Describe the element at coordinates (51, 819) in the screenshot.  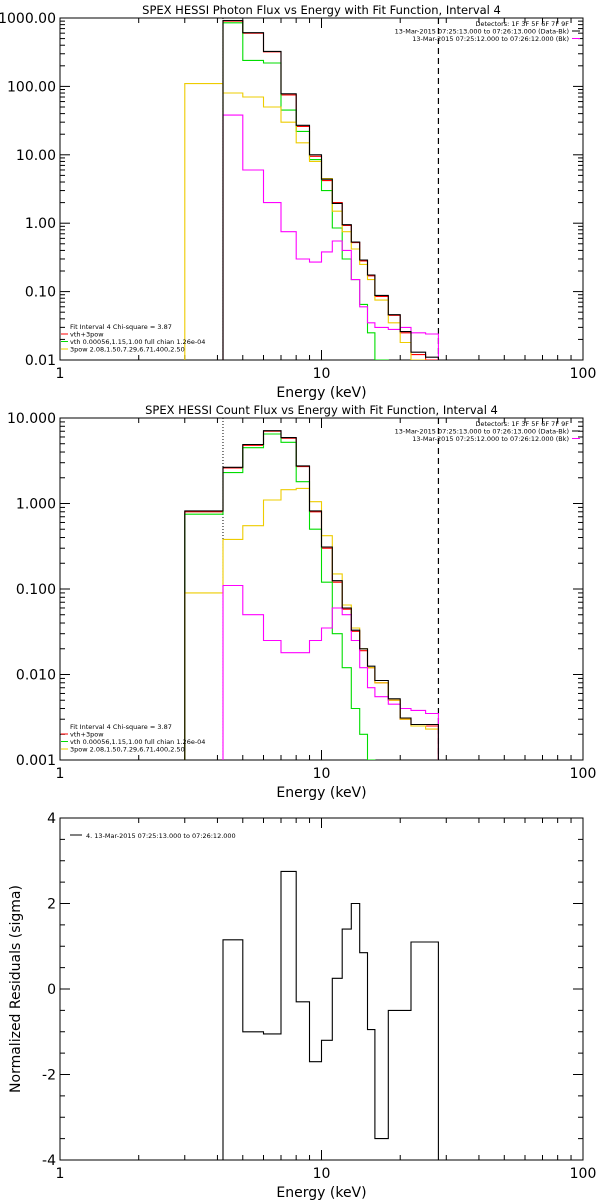
I see `y-tick-label: 4` at that location.